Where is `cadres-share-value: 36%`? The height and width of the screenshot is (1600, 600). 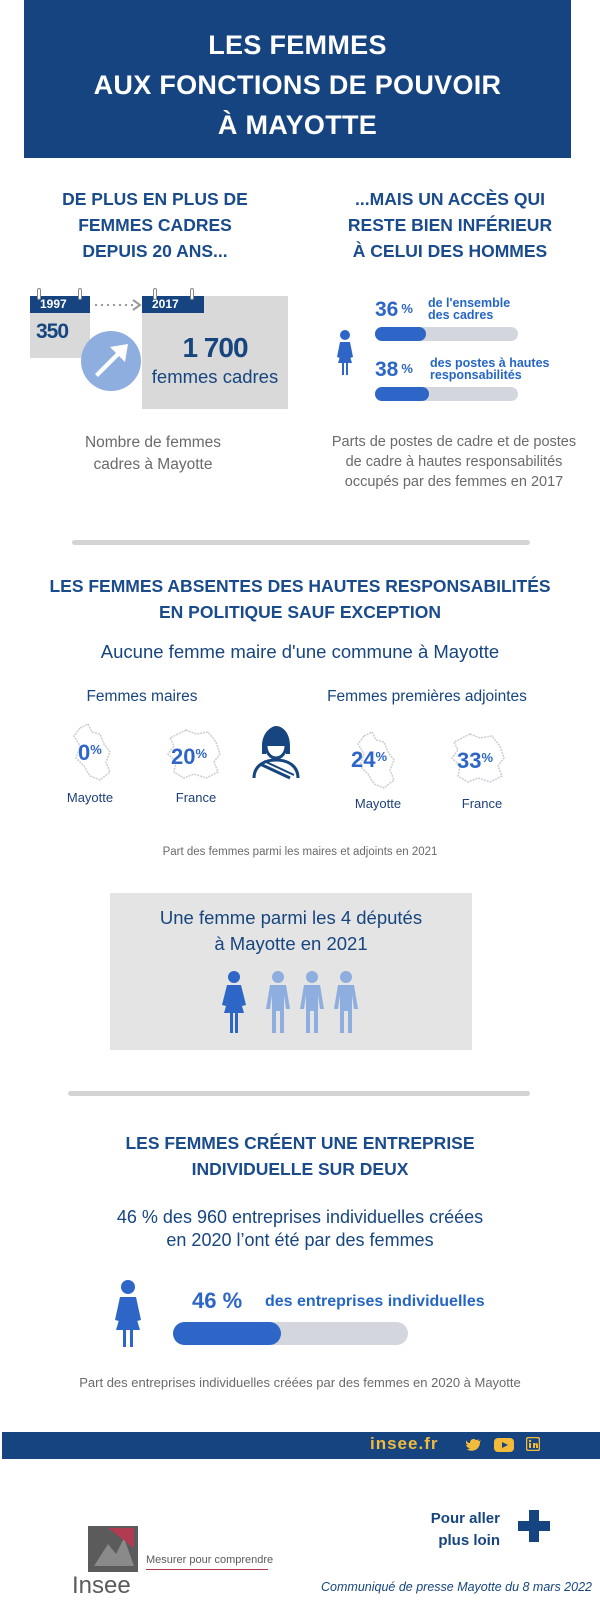
cadres-share-value: 36% is located at coordinates (394, 310).